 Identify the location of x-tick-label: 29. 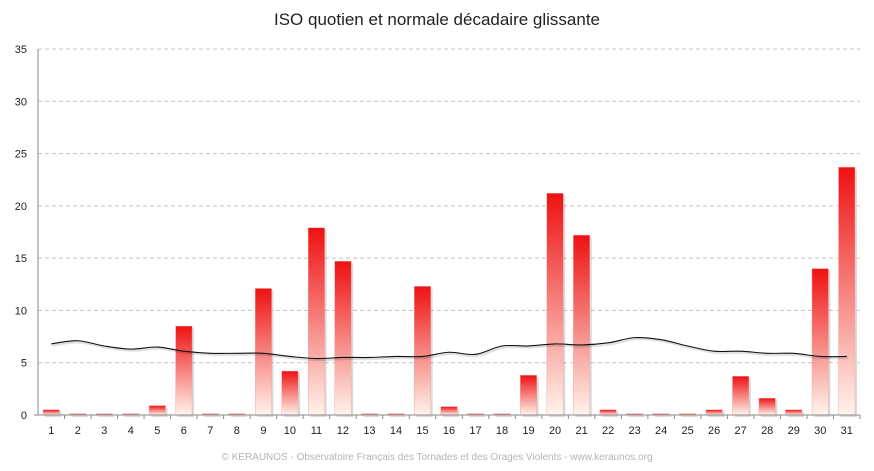
(794, 431).